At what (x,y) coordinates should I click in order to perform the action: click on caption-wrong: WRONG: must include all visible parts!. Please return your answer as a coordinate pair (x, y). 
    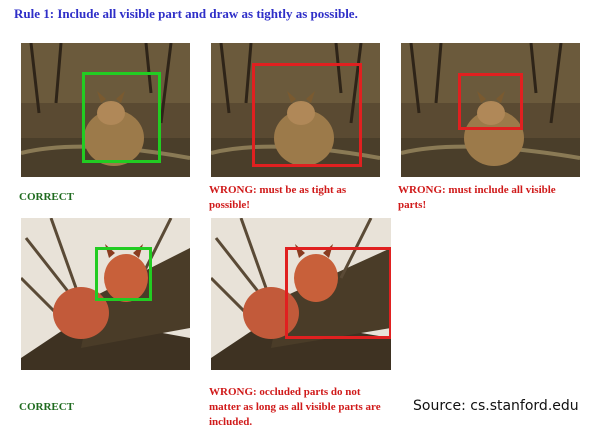
    Looking at the image, I should click on (477, 197).